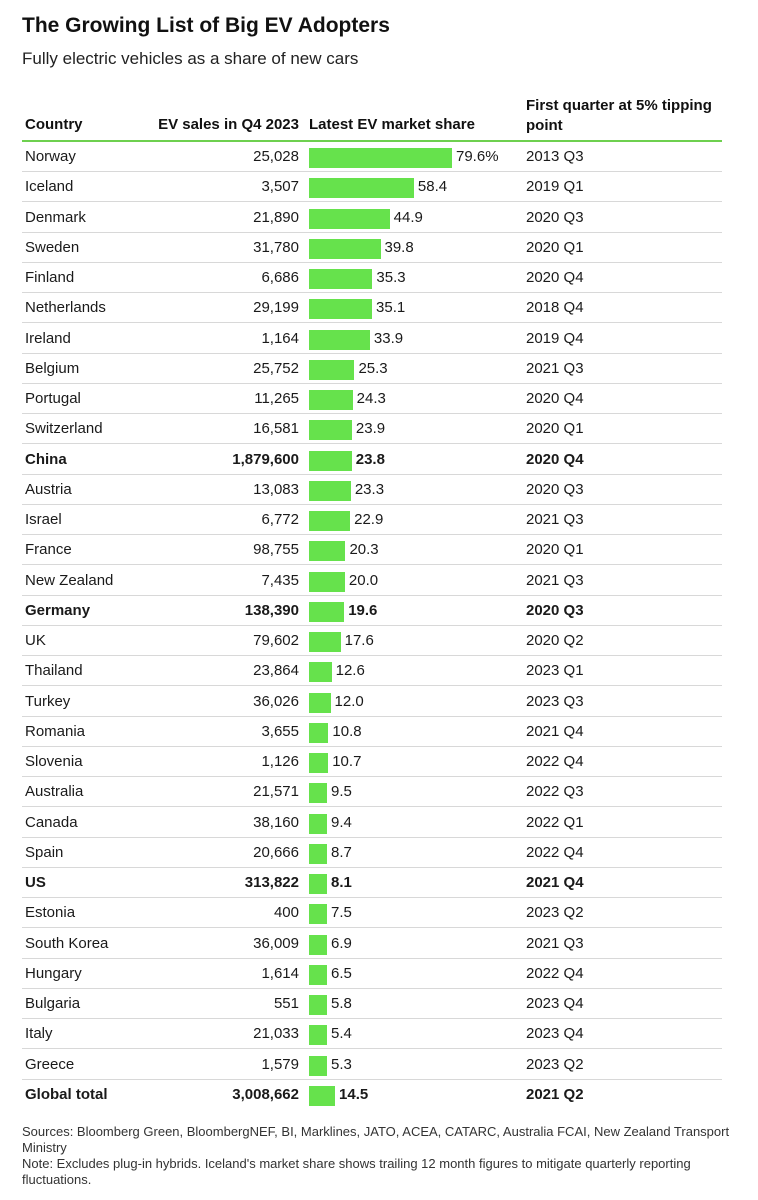 The height and width of the screenshot is (1200, 758). Describe the element at coordinates (55, 731) in the screenshot. I see `country-cell: Romania` at that location.